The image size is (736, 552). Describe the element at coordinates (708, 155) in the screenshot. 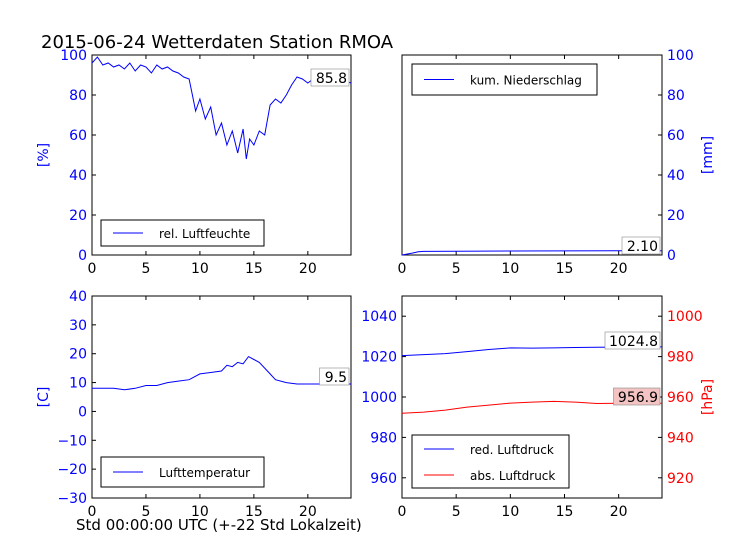

I see `y-axis-label-precipitation: [mm]` at that location.